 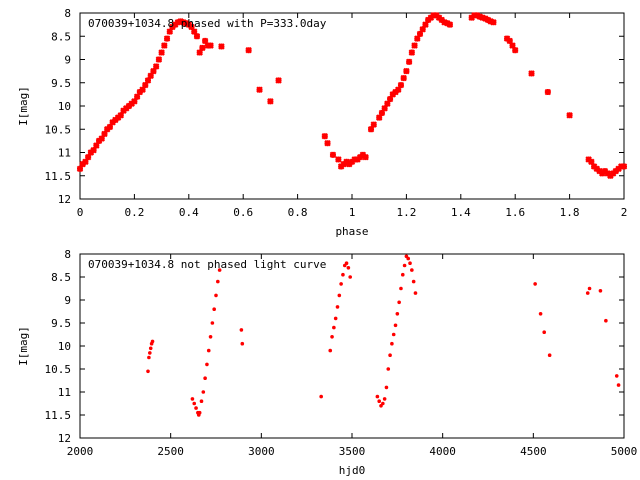 What do you see at coordinates (23, 106) in the screenshot?
I see `y-axis-label: I[mag]` at bounding box center [23, 106].